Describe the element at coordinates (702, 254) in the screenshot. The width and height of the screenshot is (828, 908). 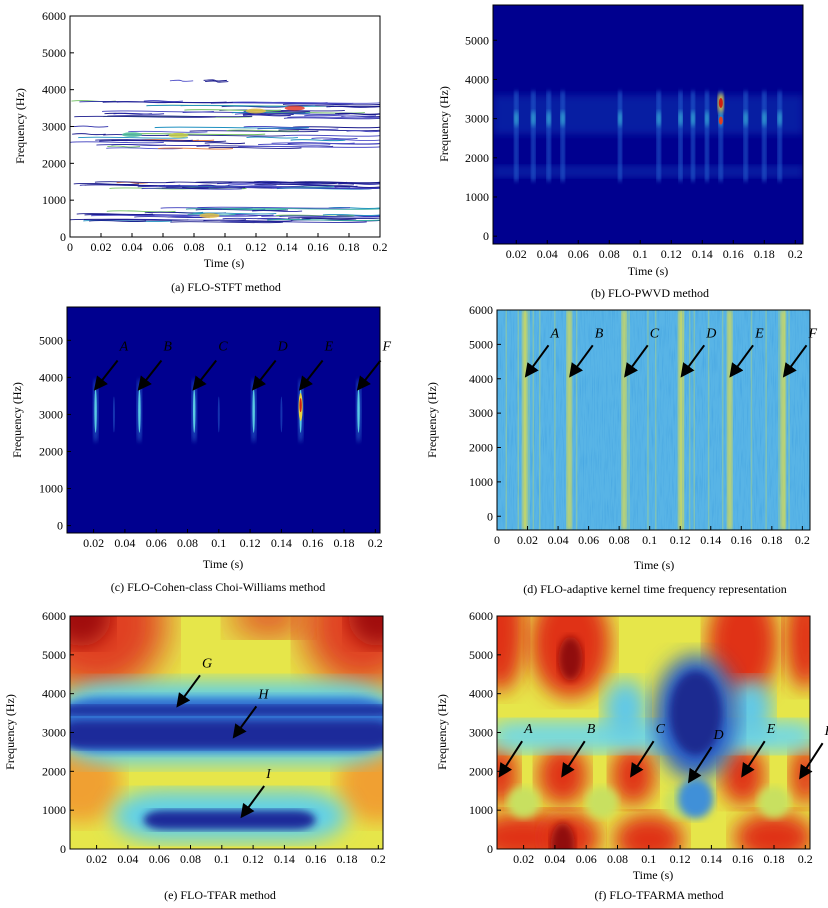
I see `panel-b-xtick-label: 0.14` at that location.